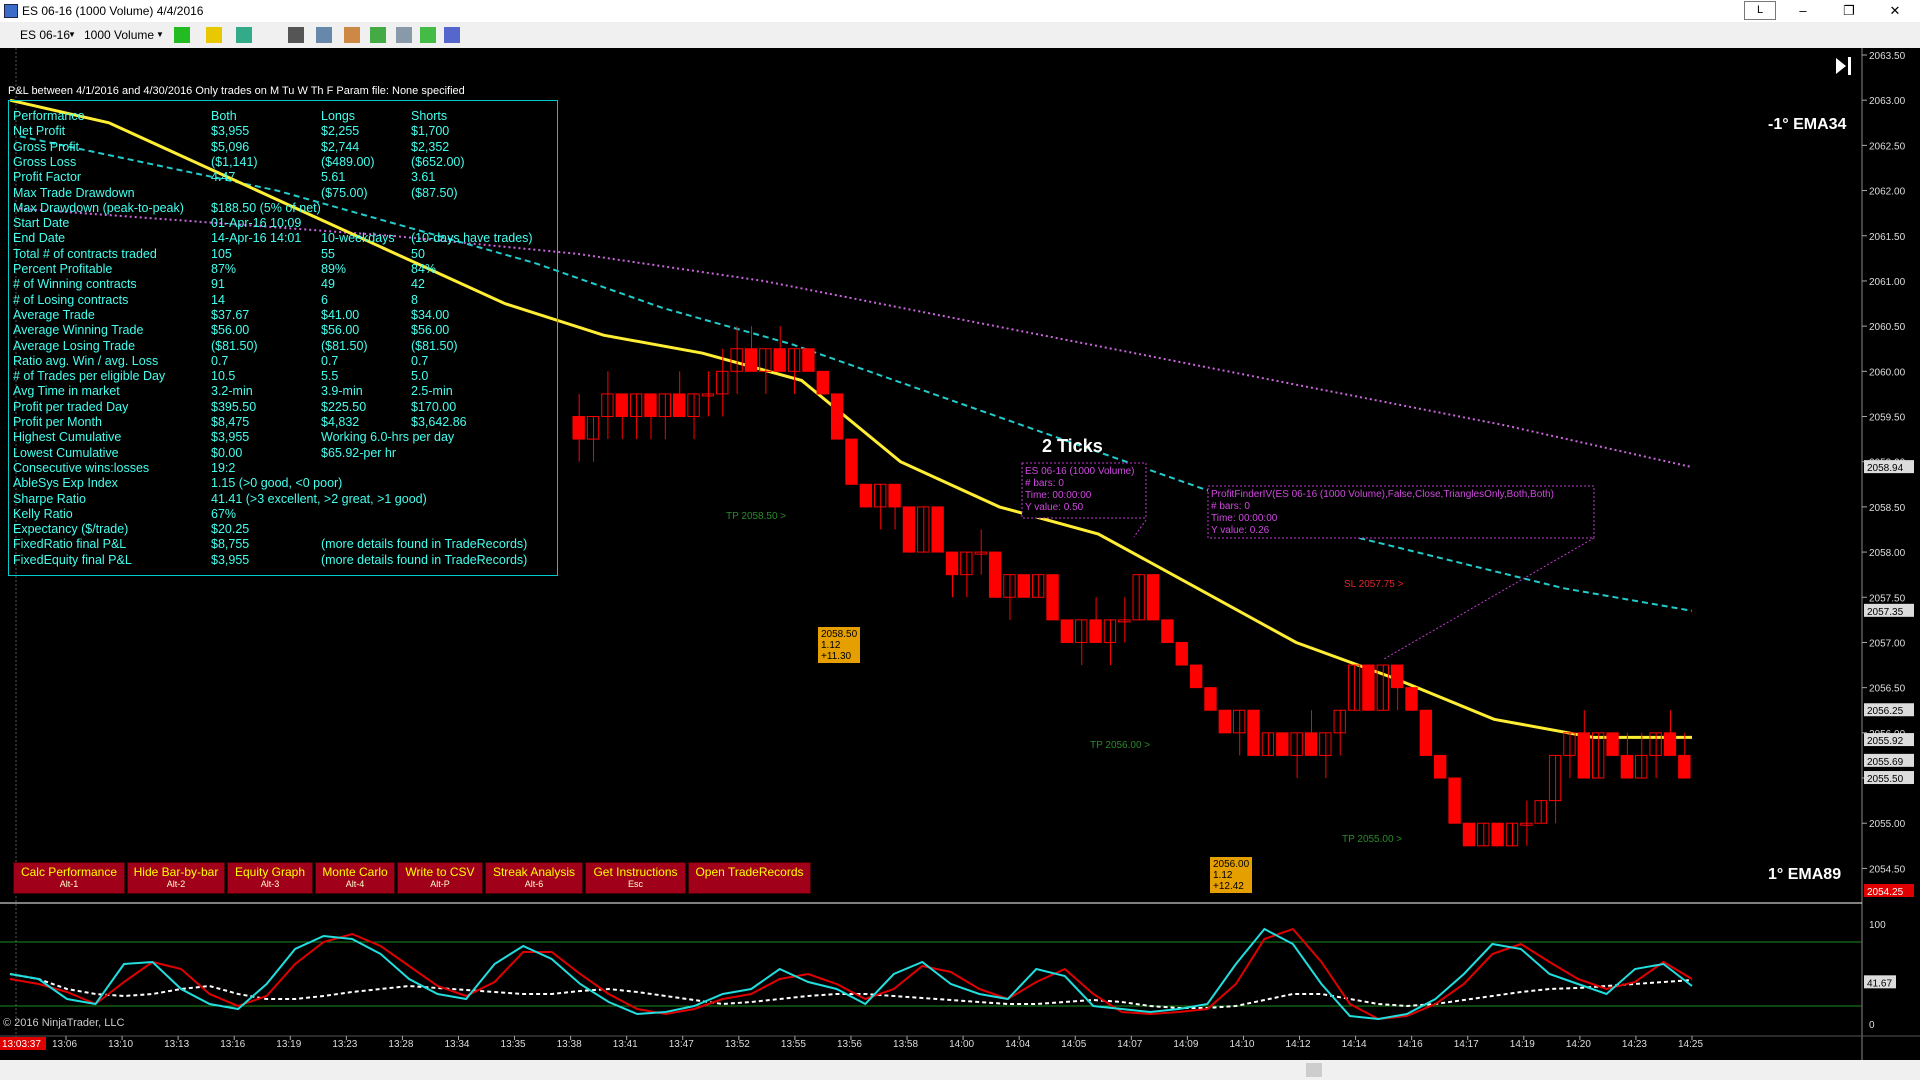 This screenshot has height=1080, width=1920. I want to click on stats-row-value: ($75.00), so click(344, 192).